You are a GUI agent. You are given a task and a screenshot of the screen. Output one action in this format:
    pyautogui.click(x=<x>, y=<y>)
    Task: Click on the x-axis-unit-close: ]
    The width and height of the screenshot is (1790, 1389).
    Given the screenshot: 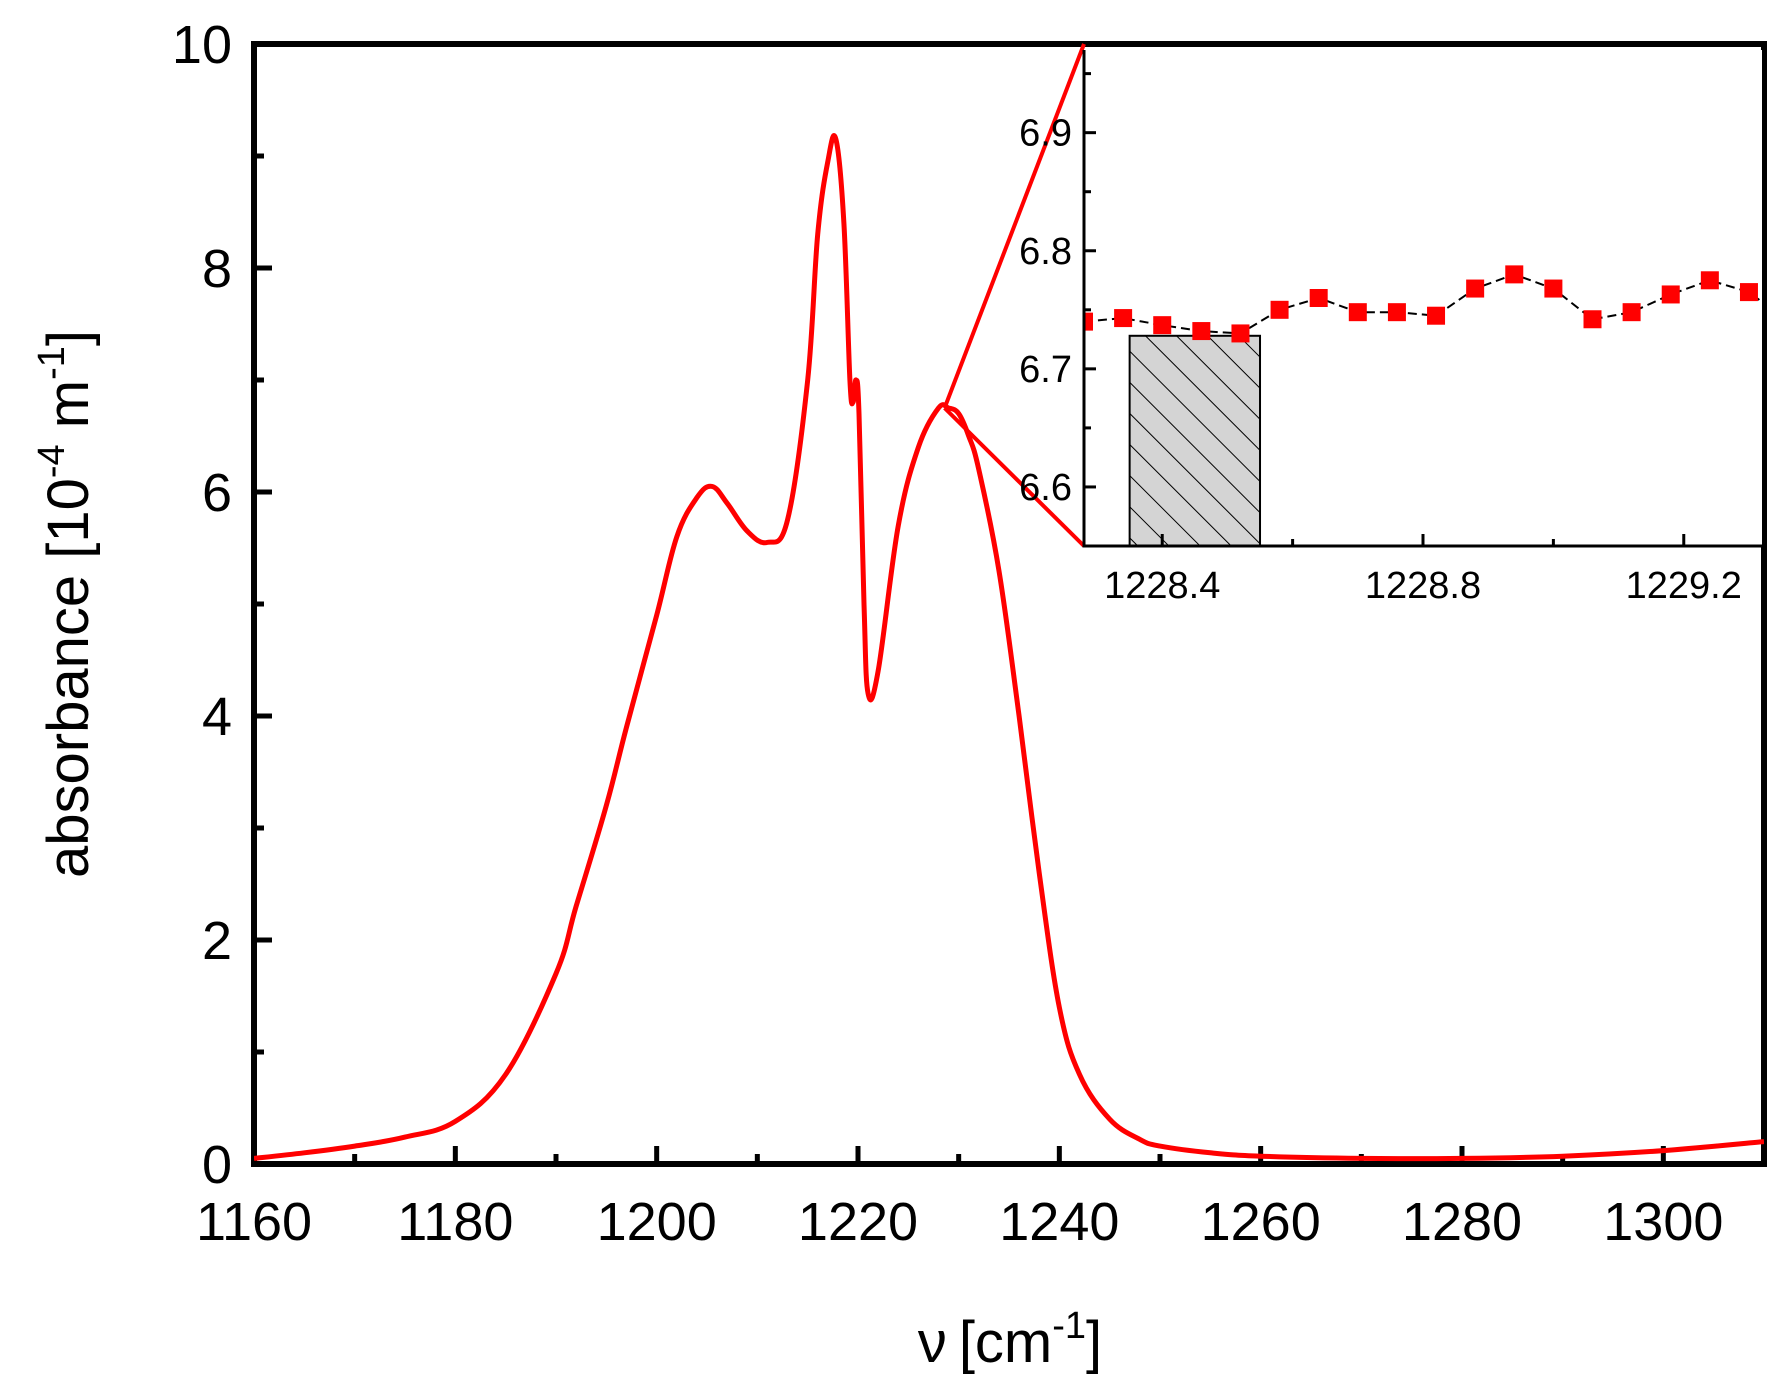 What is the action you would take?
    pyautogui.click(x=1094, y=1342)
    